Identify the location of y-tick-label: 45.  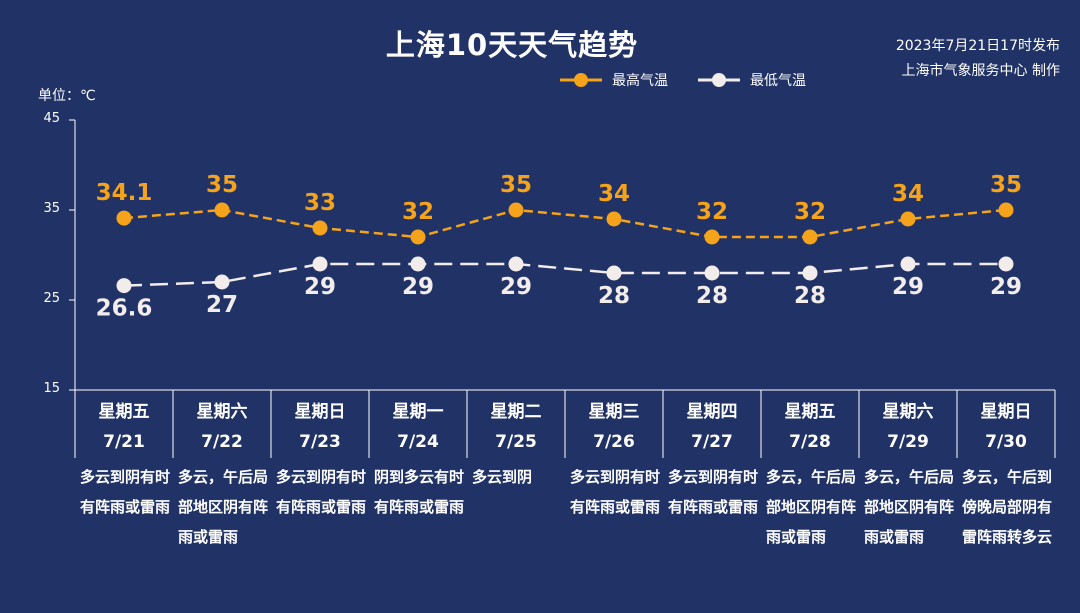
(51, 118).